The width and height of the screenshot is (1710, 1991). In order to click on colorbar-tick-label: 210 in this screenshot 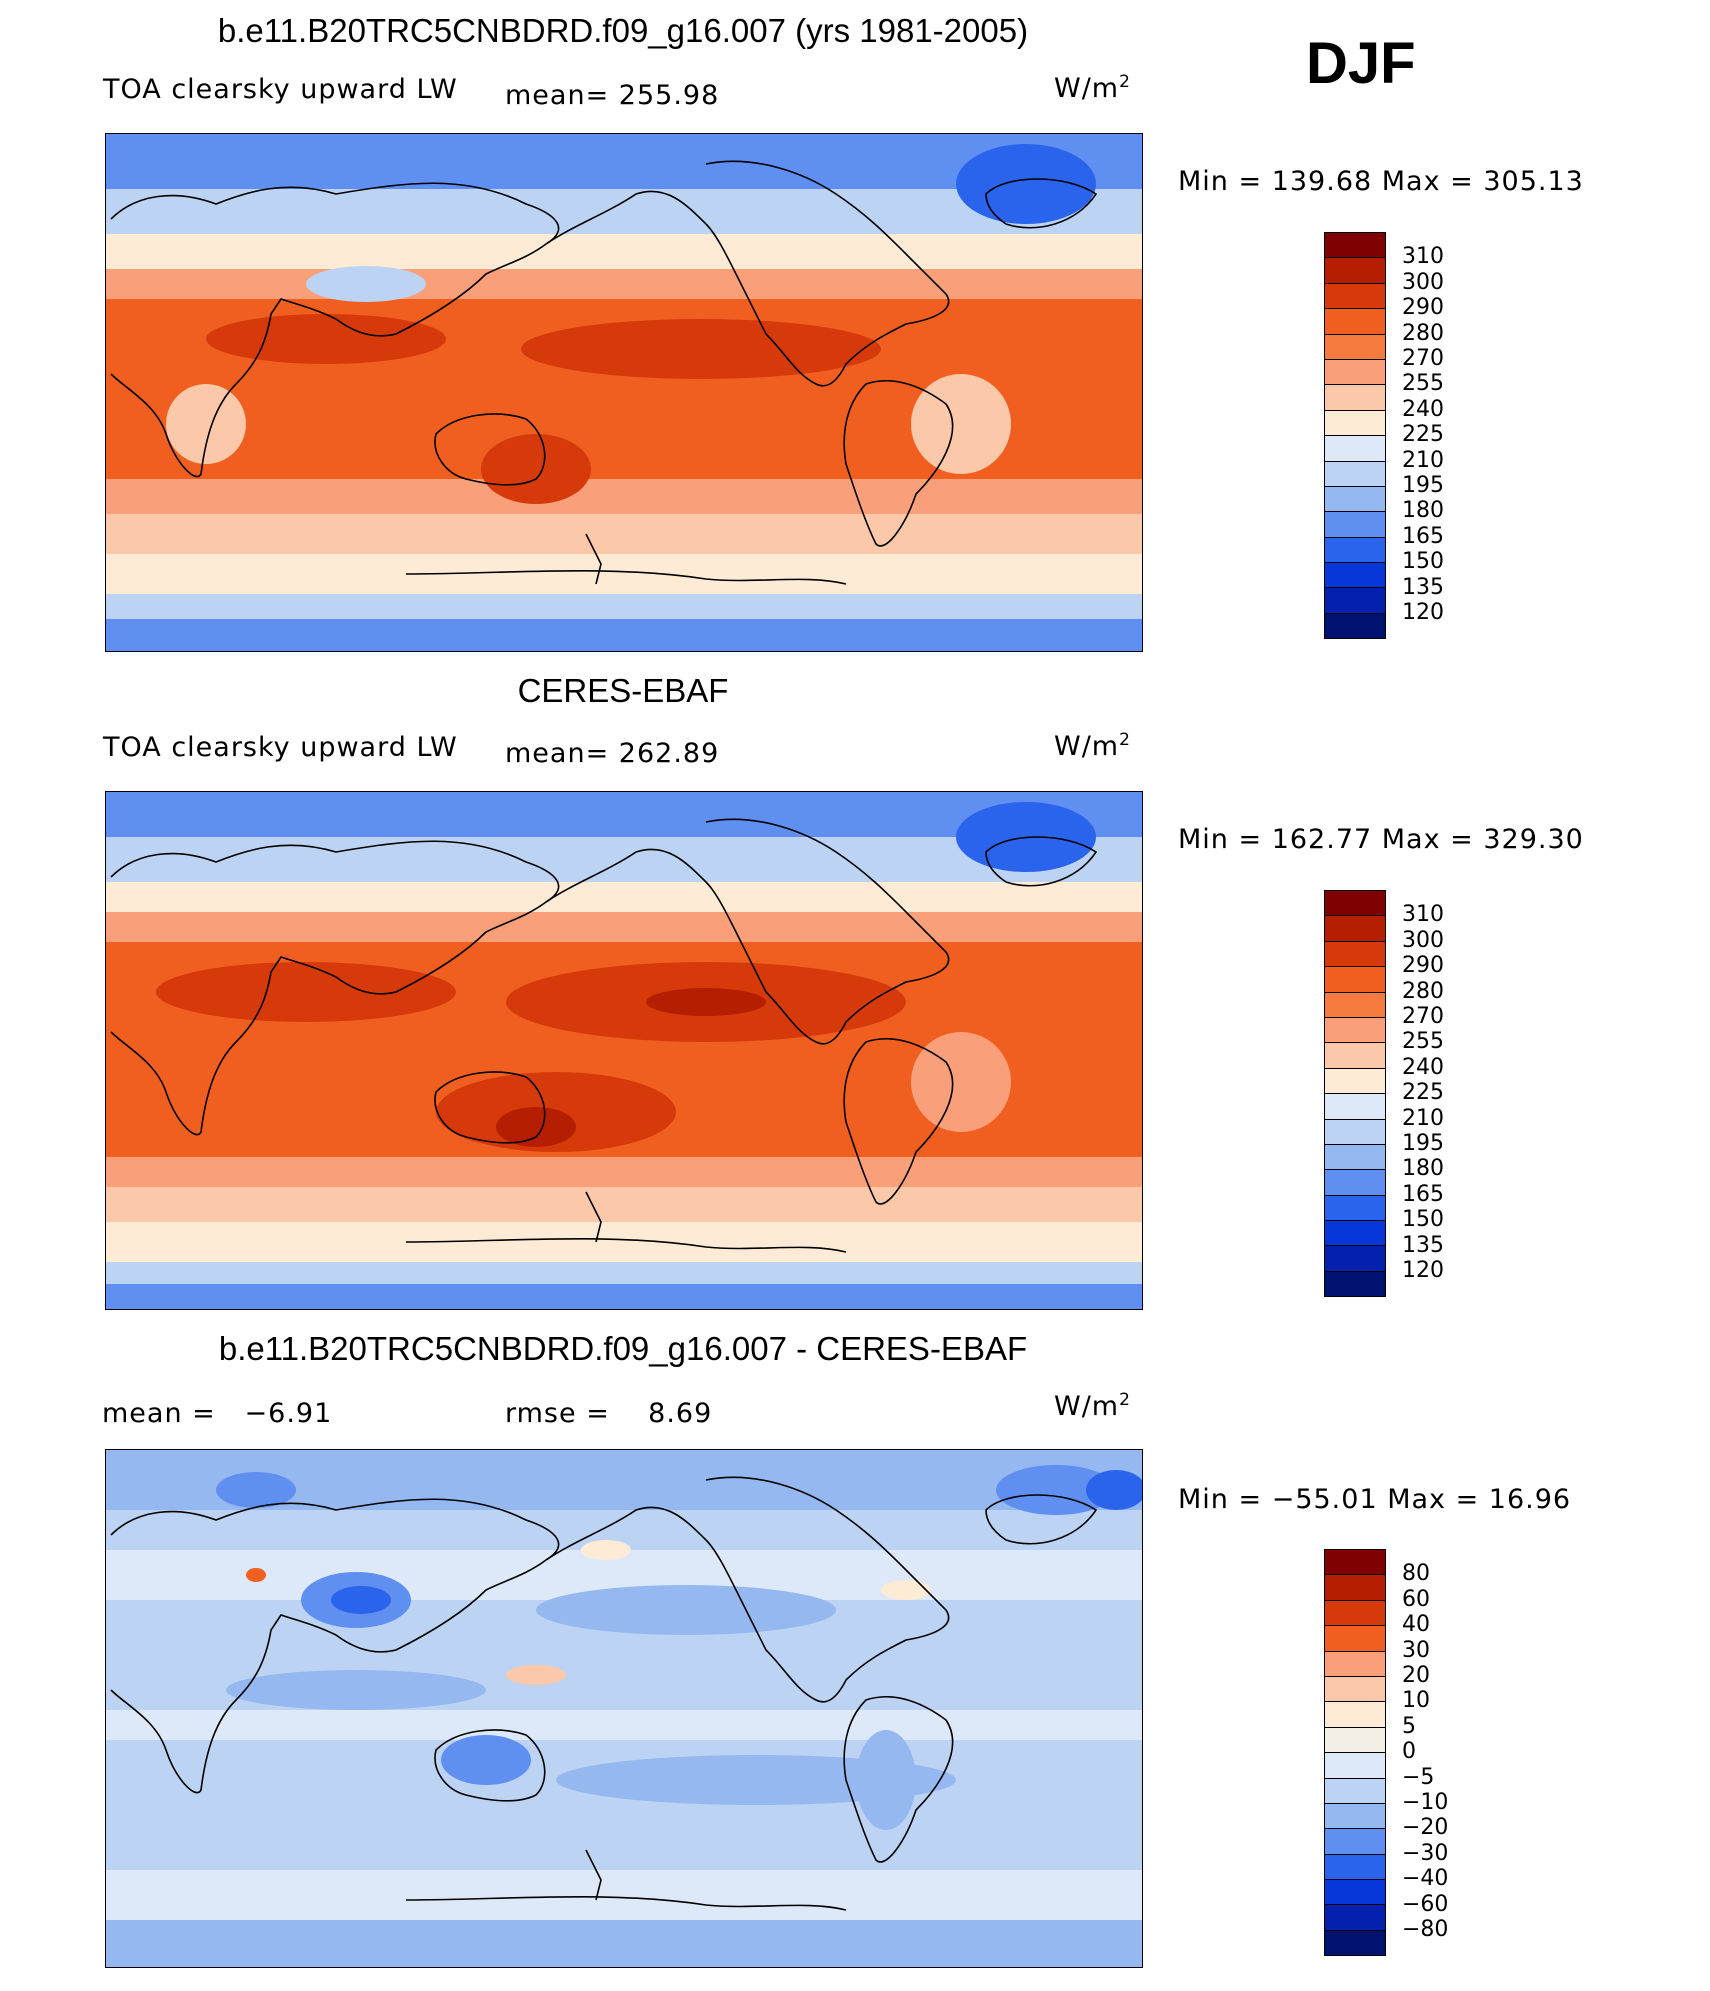, I will do `click(1423, 460)`.